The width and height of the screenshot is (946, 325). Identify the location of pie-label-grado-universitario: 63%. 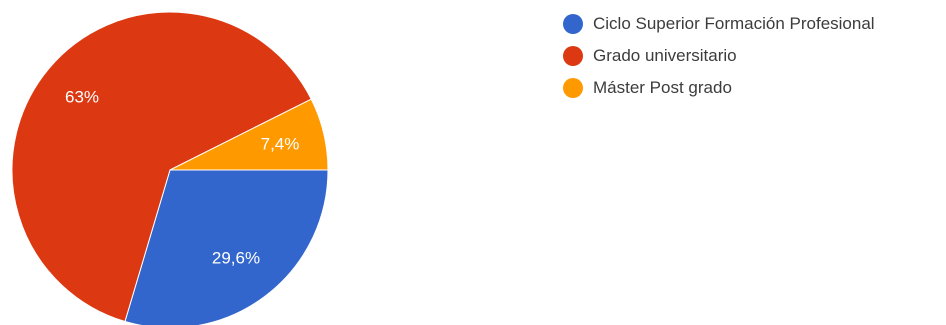
(82, 96).